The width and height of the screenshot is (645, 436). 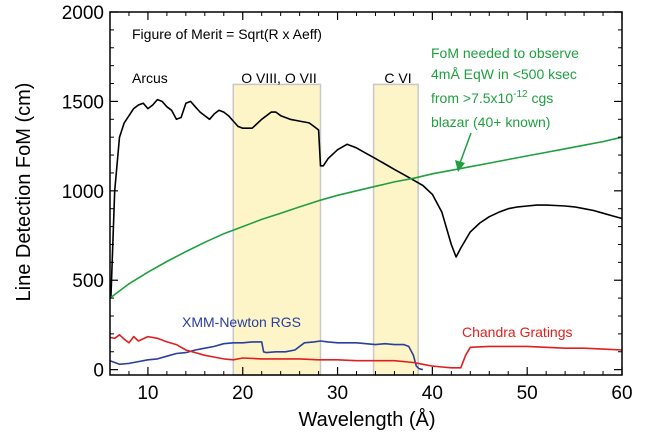 What do you see at coordinates (527, 393) in the screenshot?
I see `x-tick-label-50: 50` at bounding box center [527, 393].